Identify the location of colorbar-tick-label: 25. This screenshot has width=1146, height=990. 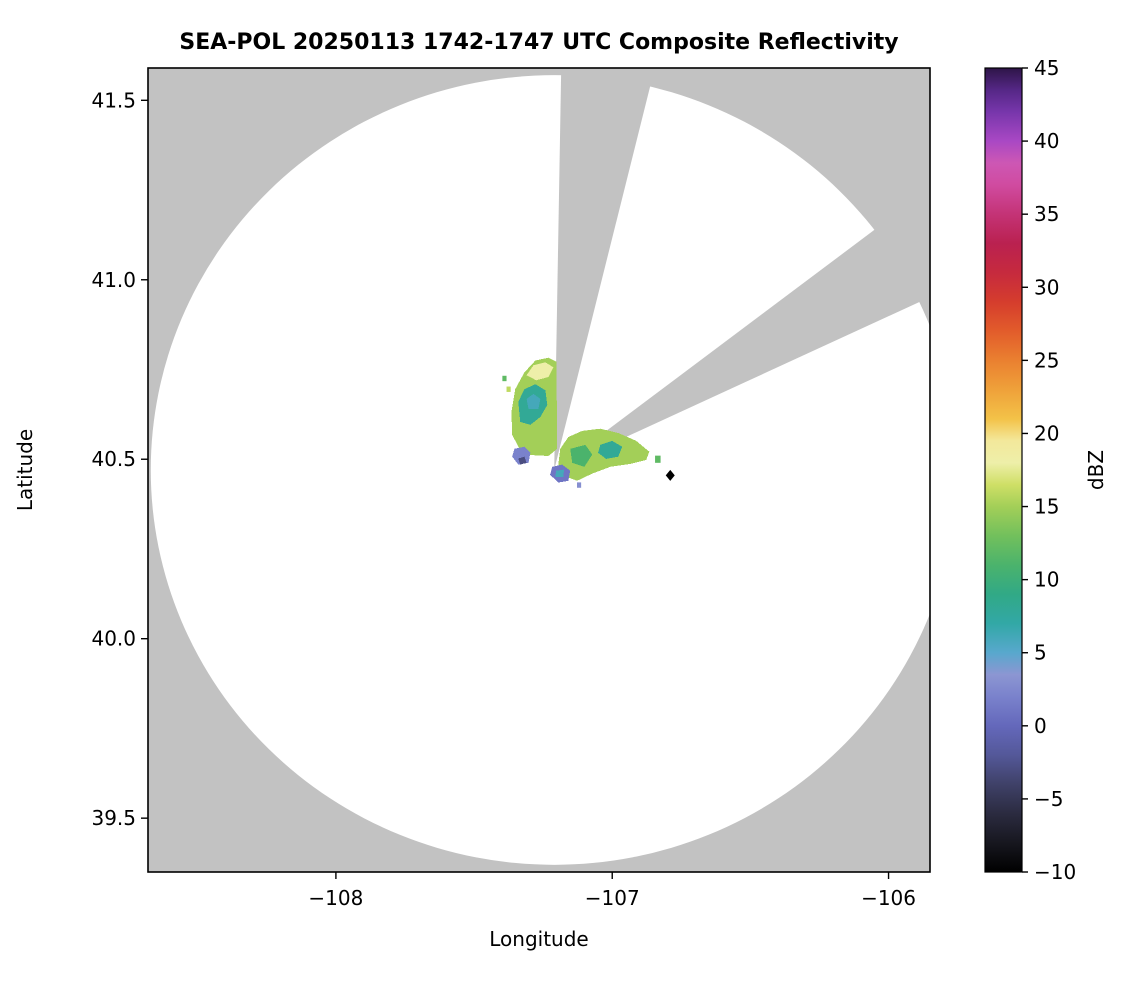
(1046, 360).